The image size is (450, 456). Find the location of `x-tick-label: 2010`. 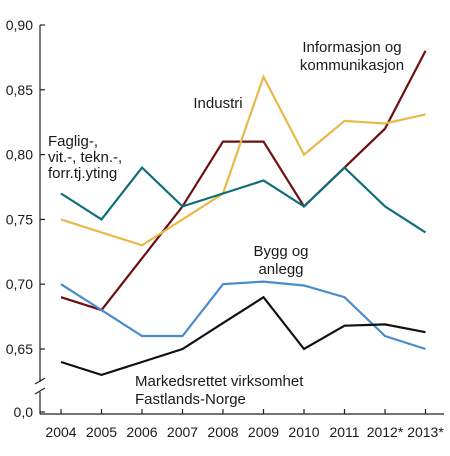

x-tick-label: 2010 is located at coordinates (303, 432).